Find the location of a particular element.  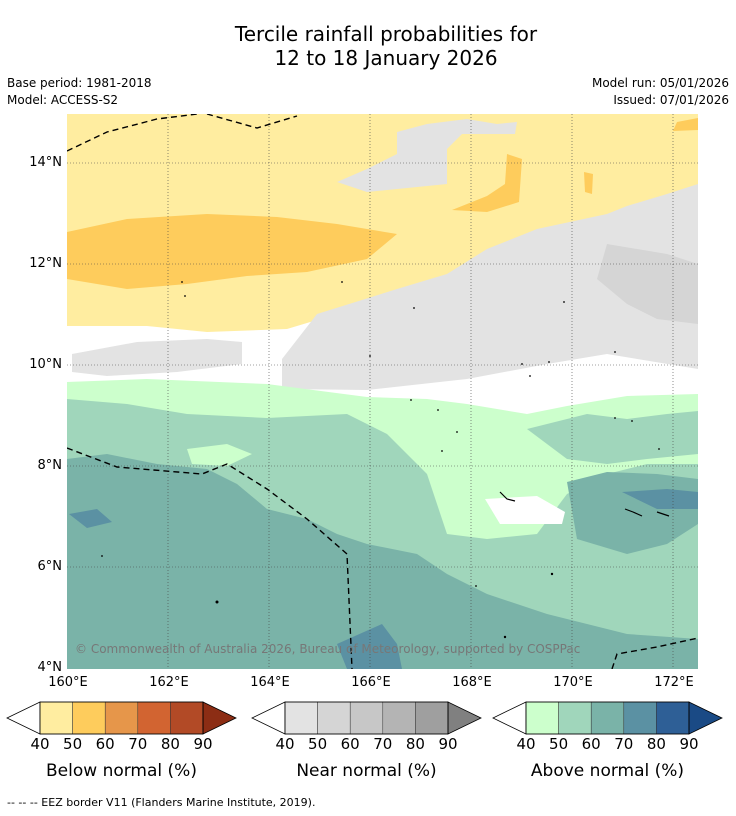

model-name: Model: ACCESS-S2 is located at coordinates (63, 100).